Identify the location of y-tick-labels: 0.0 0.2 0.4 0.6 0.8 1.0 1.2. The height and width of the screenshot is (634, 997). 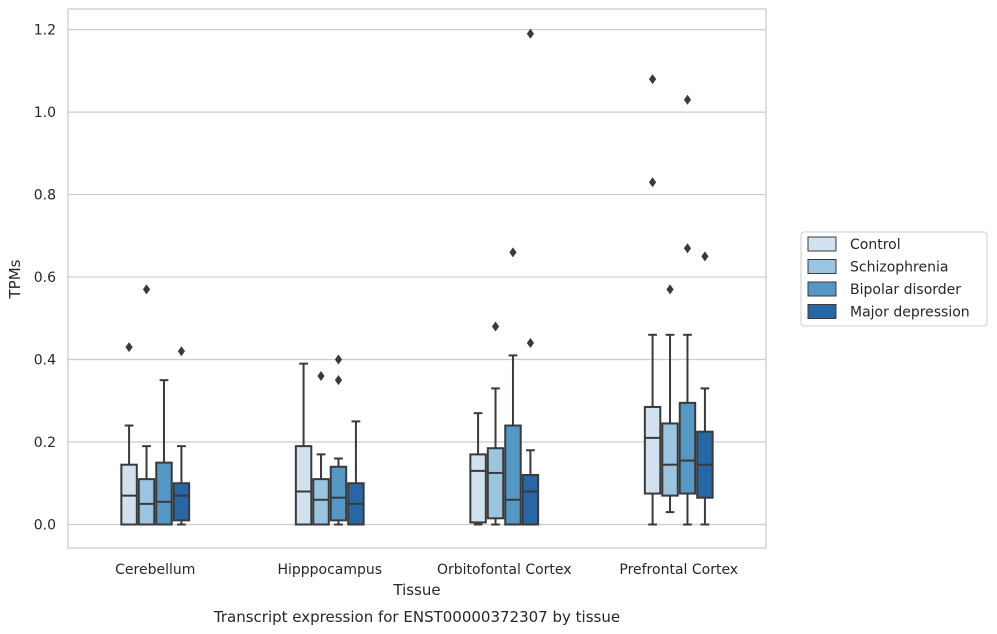
(45, 278).